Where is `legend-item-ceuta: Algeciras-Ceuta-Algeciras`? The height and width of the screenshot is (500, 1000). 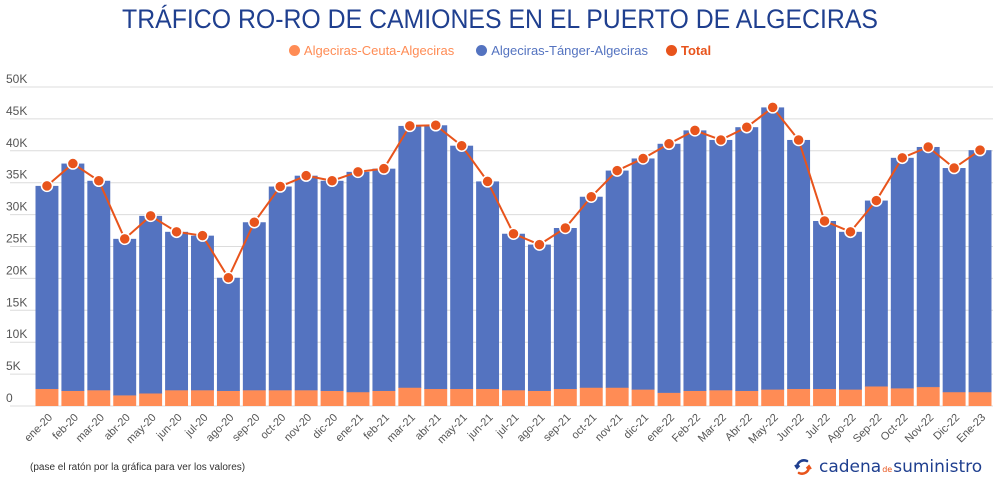 legend-item-ceuta: Algeciras-Ceuta-Algeciras is located at coordinates (371, 50).